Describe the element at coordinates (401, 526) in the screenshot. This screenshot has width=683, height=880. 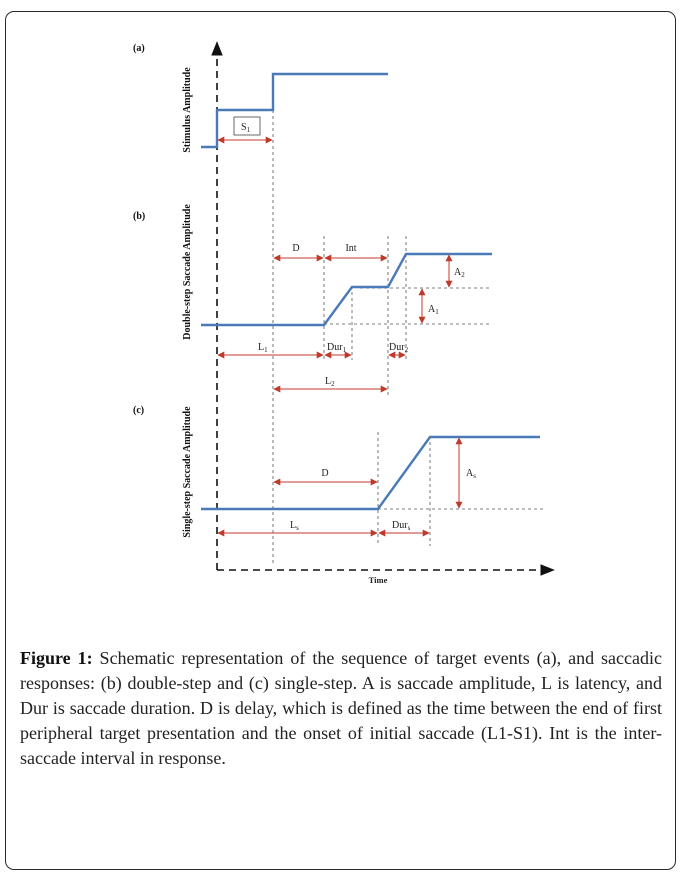
I see `durs-label: Durs` at that location.